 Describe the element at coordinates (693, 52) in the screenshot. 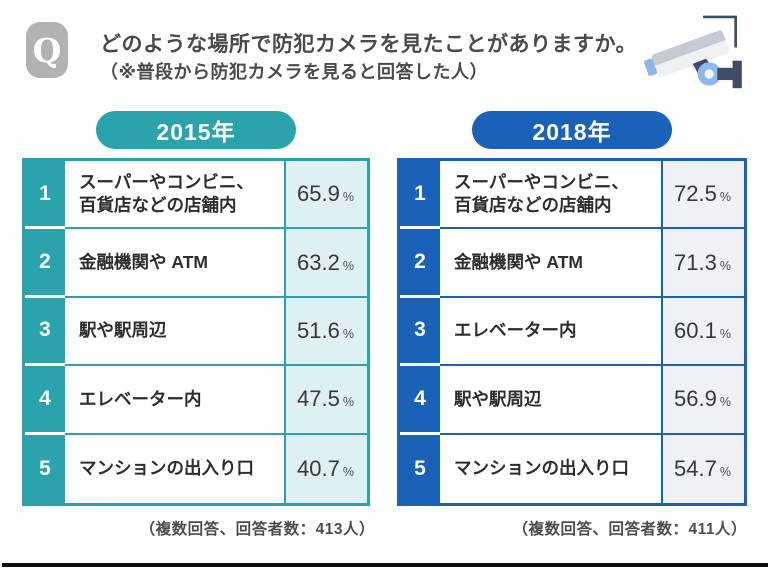

I see `security-camera-icon` at that location.